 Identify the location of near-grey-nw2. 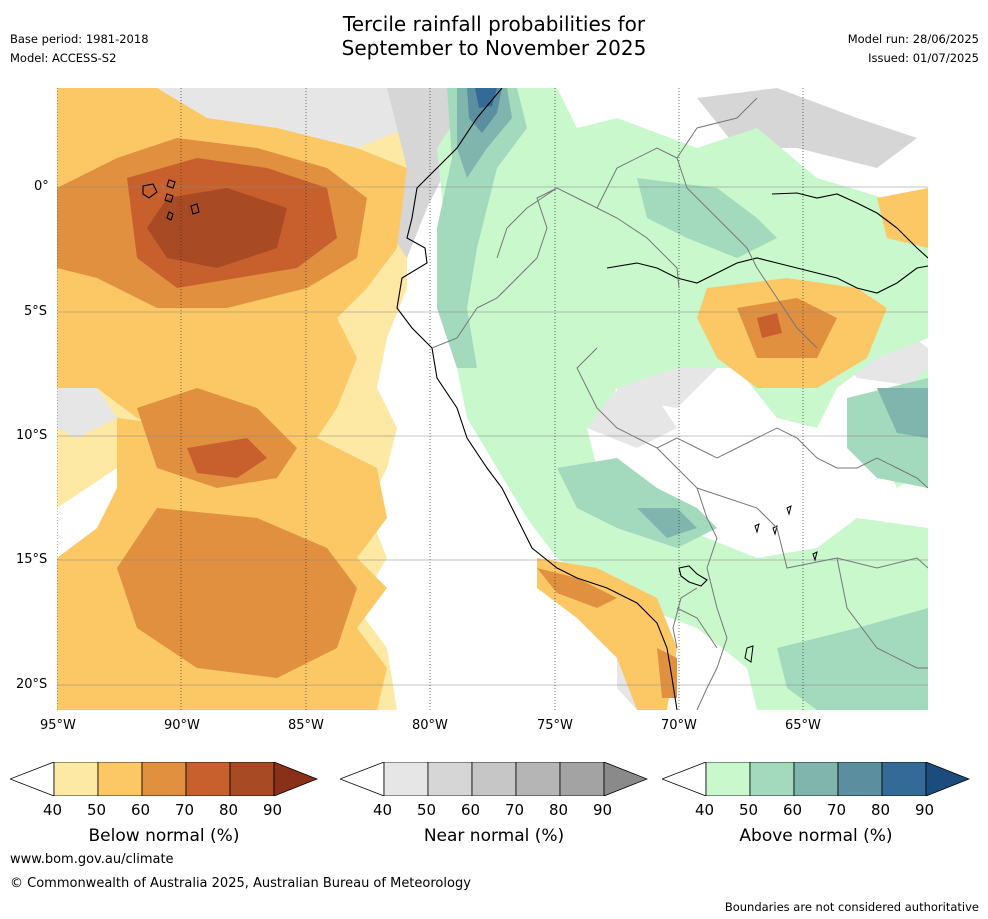
(87, 408).